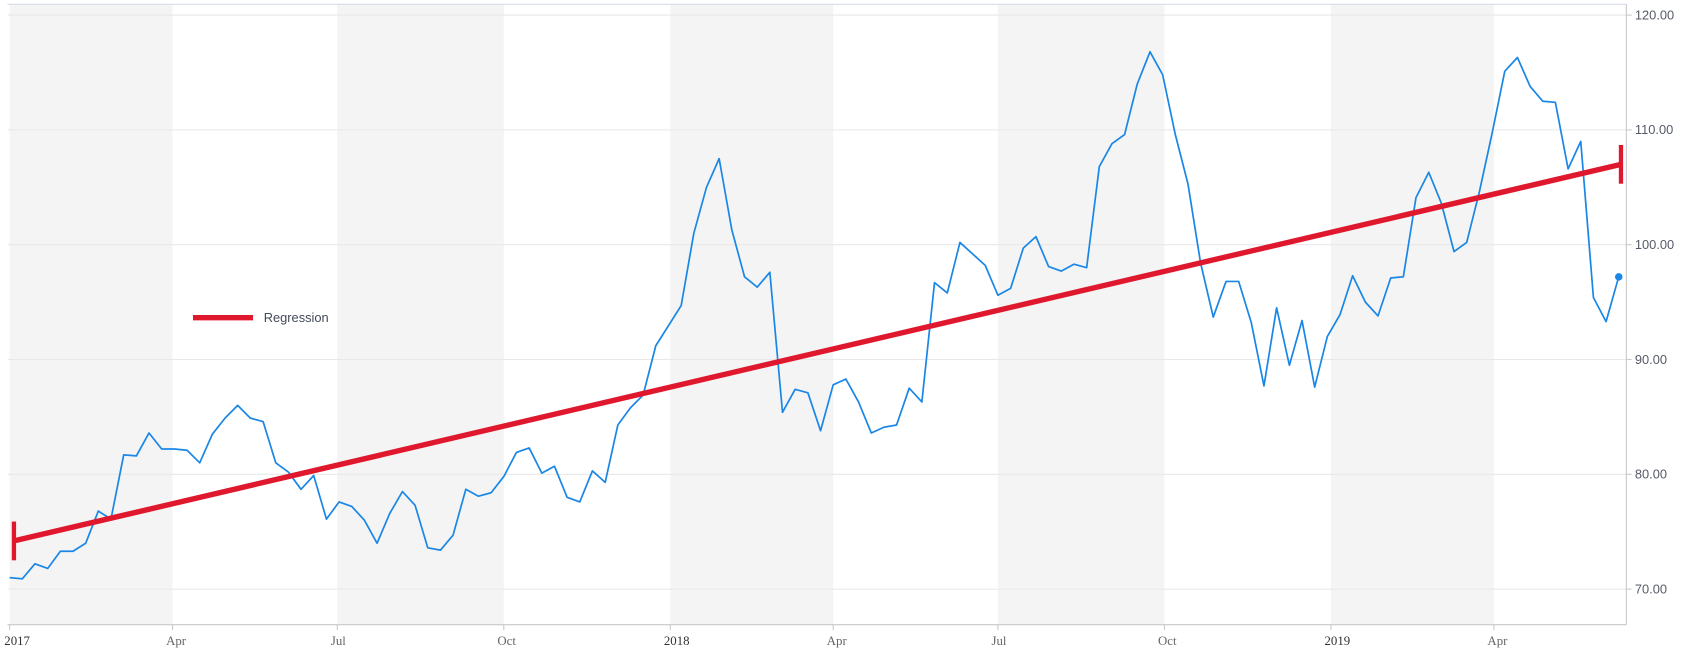 This screenshot has height=657, width=1681. What do you see at coordinates (1654, 244) in the screenshot?
I see `y-tick-label: 100.00` at bounding box center [1654, 244].